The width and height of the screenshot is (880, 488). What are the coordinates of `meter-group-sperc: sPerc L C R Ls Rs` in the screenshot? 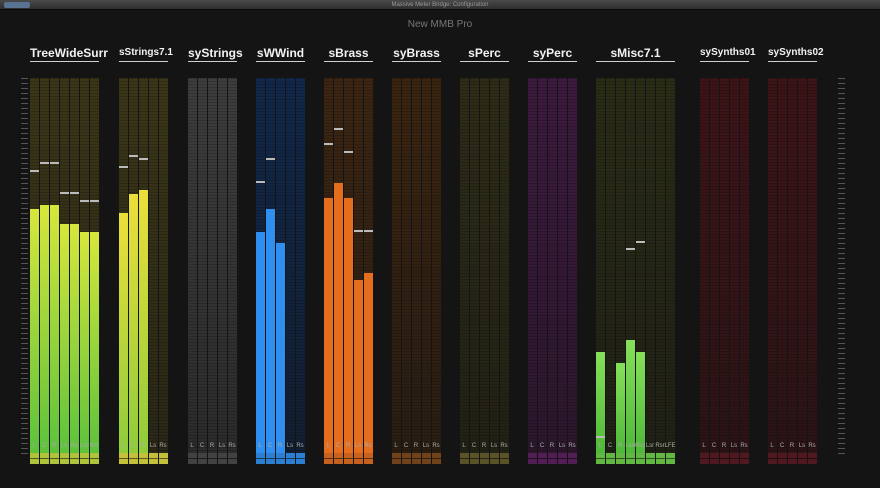 It's located at (484, 264).